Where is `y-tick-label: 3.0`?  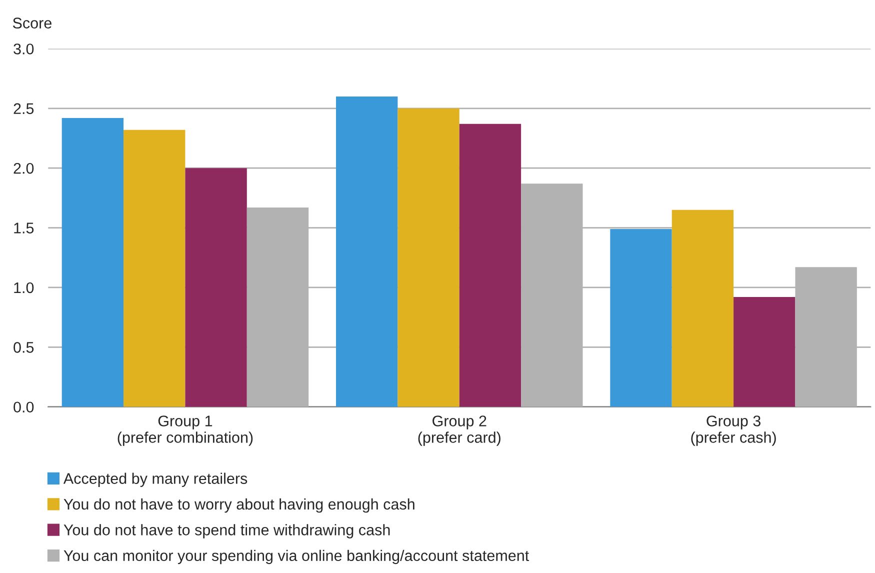
y-tick-label: 3.0 is located at coordinates (24, 49).